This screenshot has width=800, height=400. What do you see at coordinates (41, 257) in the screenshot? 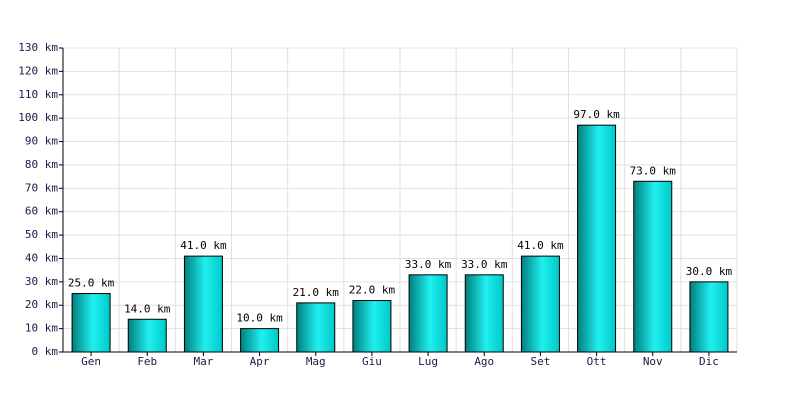
I see `y-tick-label: 40 km` at bounding box center [41, 257].